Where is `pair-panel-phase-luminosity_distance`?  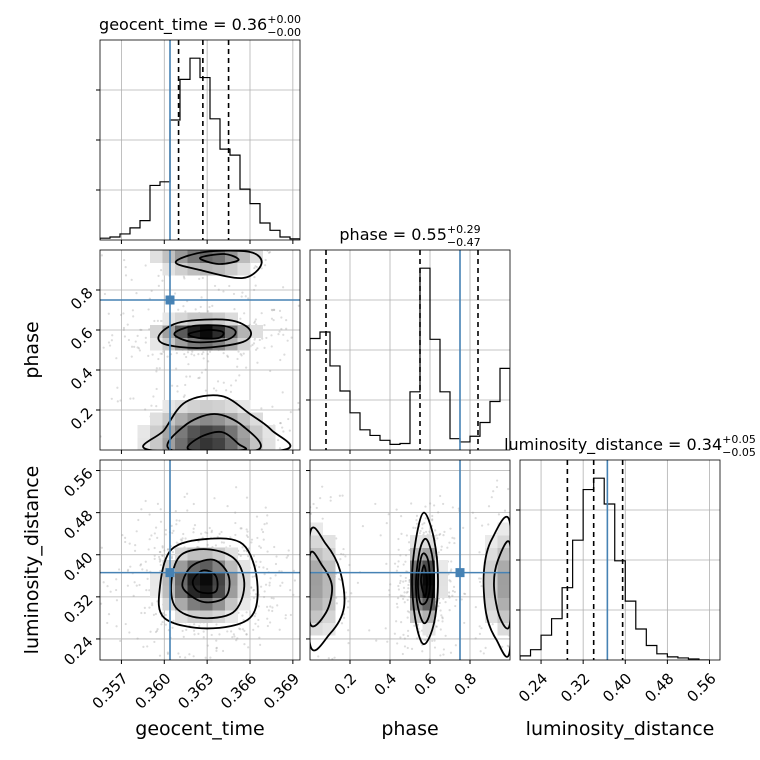 pair-panel-phase-luminosity_distance is located at coordinates (436, 583).